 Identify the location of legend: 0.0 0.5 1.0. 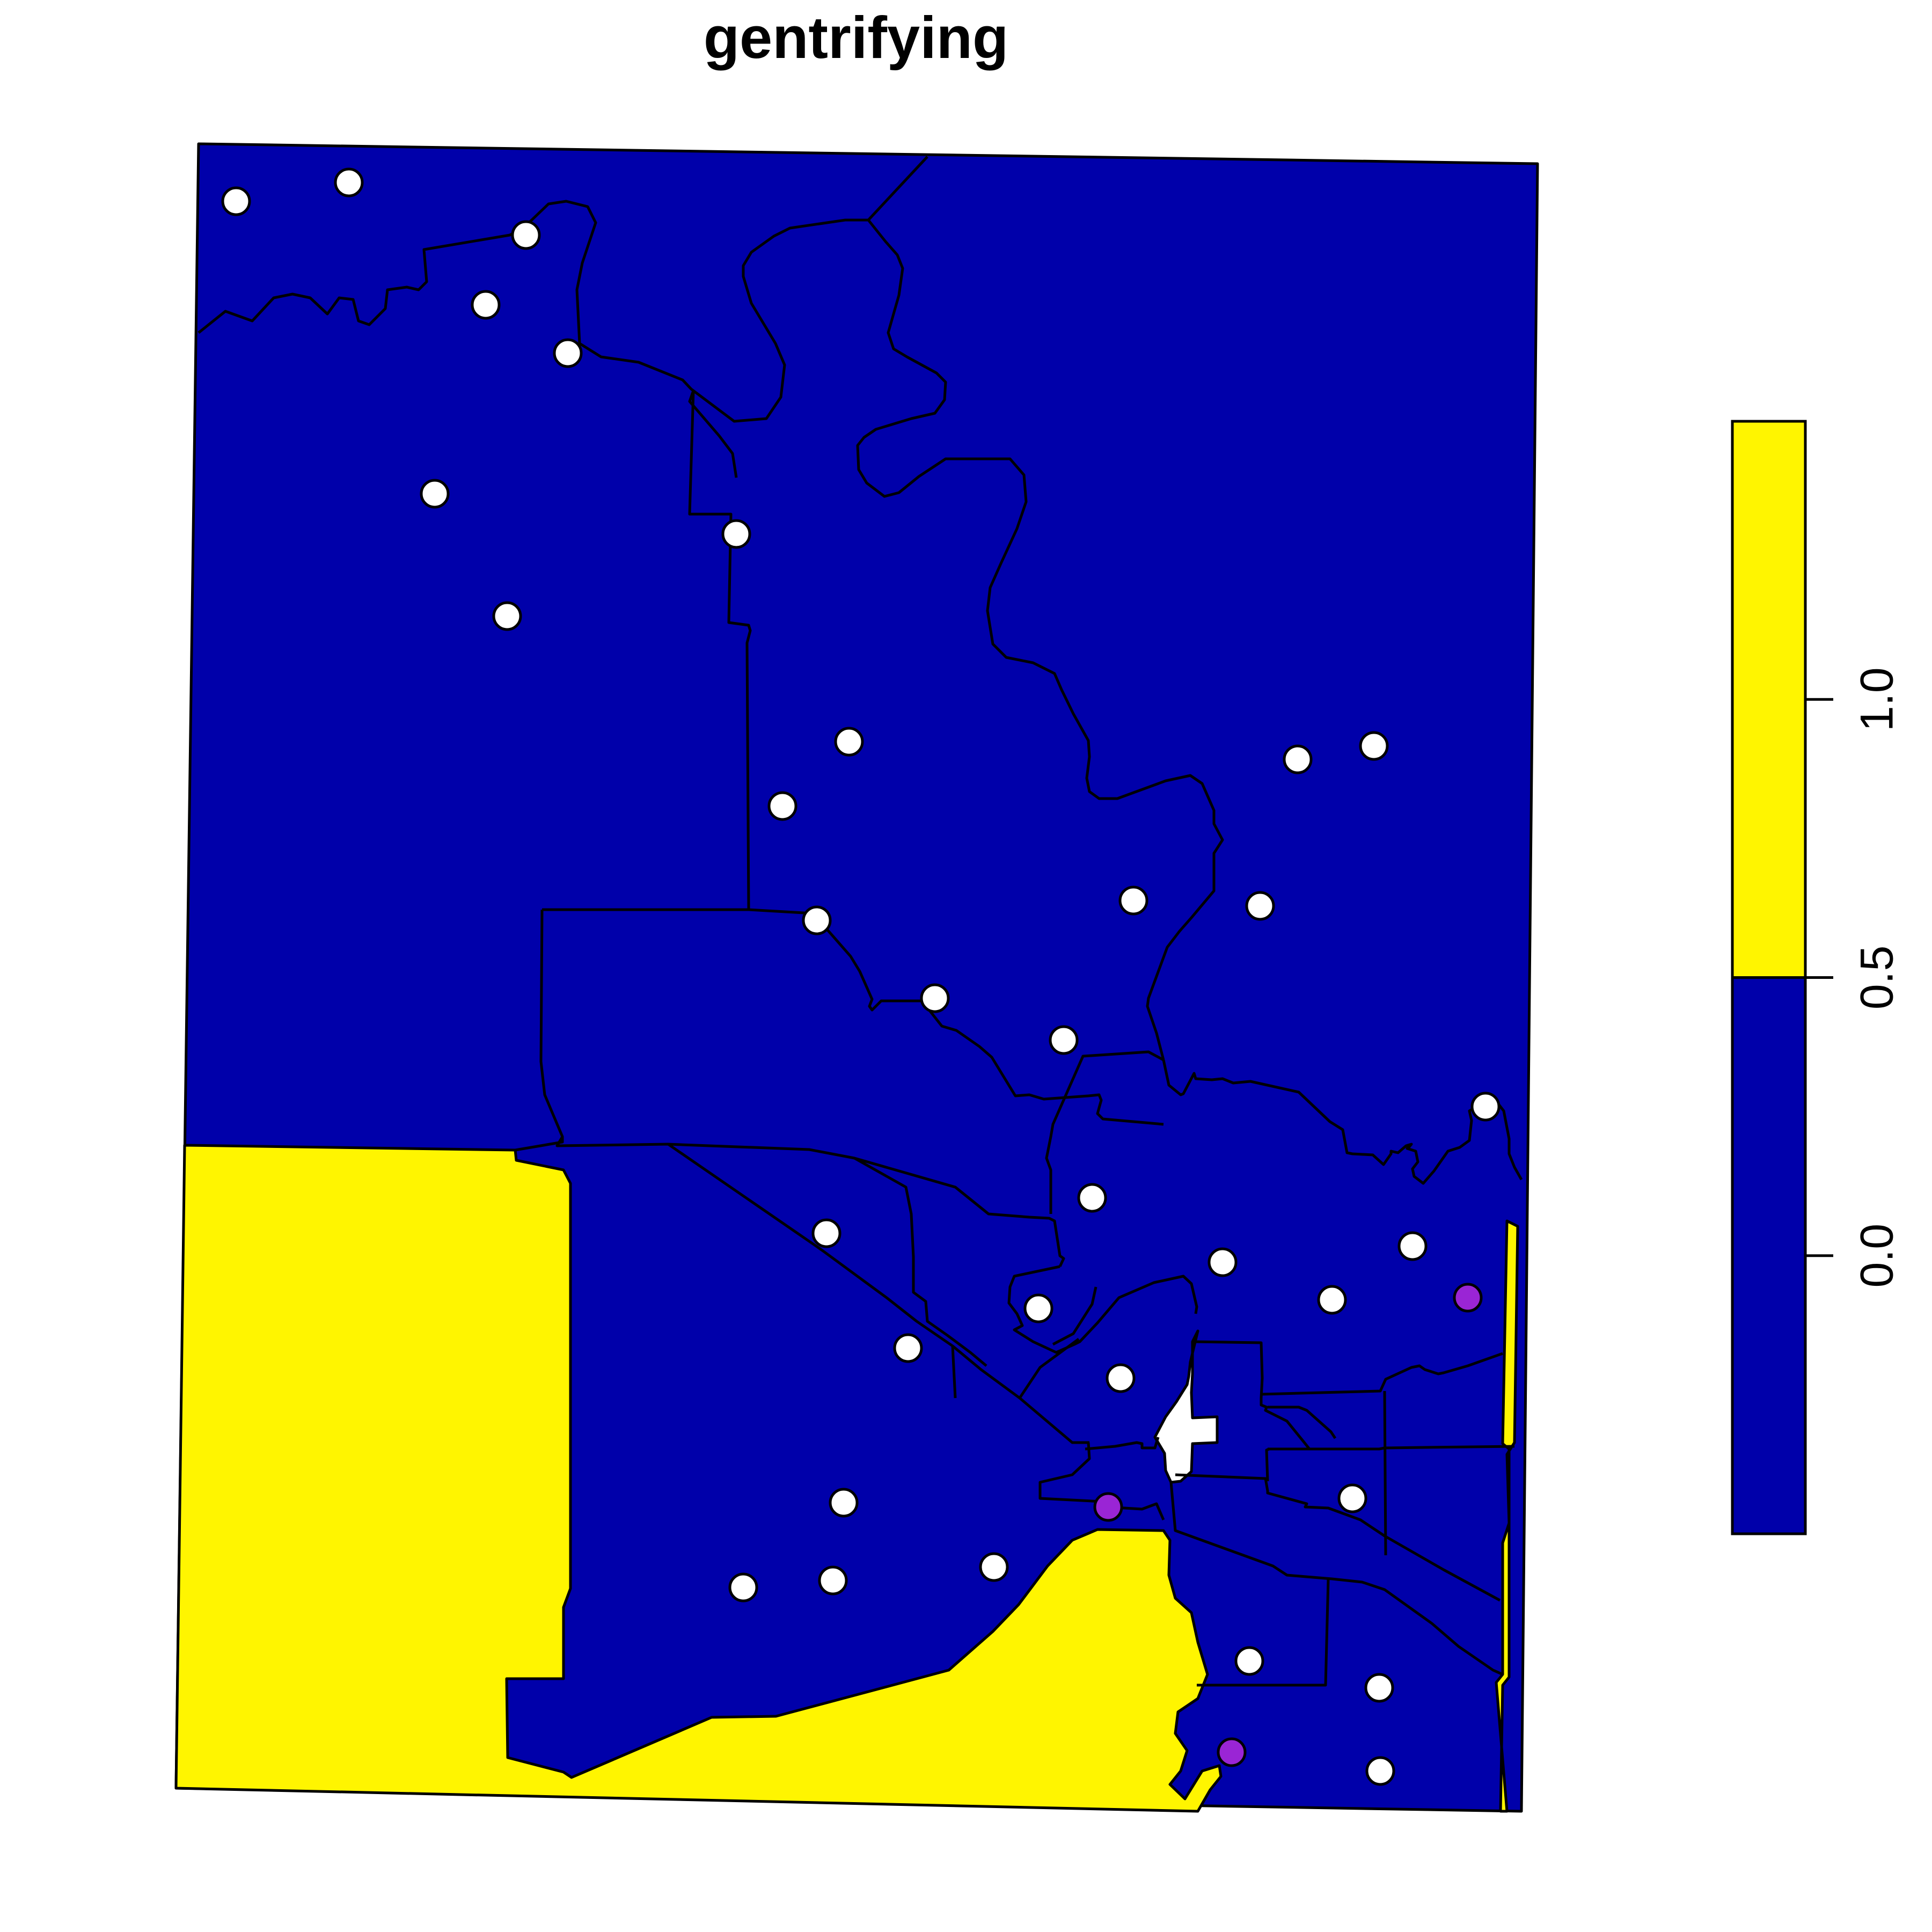
(1817, 977).